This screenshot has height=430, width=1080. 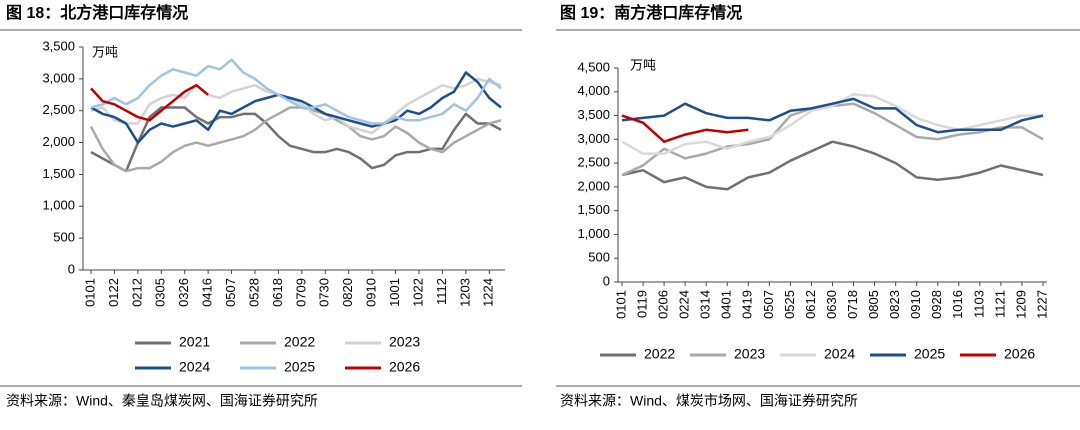 I want to click on x-tick-label: 0122, so click(x=113, y=292).